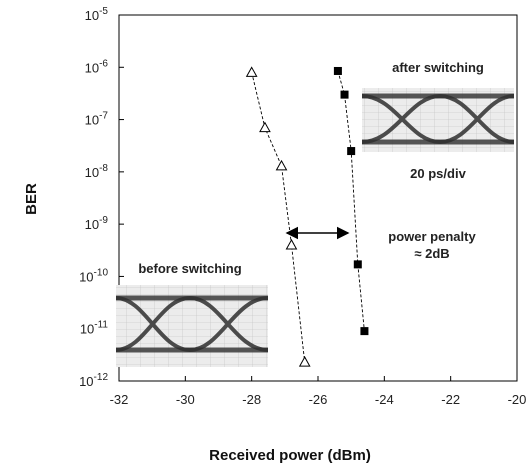 The image size is (532, 470). Describe the element at coordinates (97, 119) in the screenshot. I see `y-tick-label: 10⁻⁷` at that location.